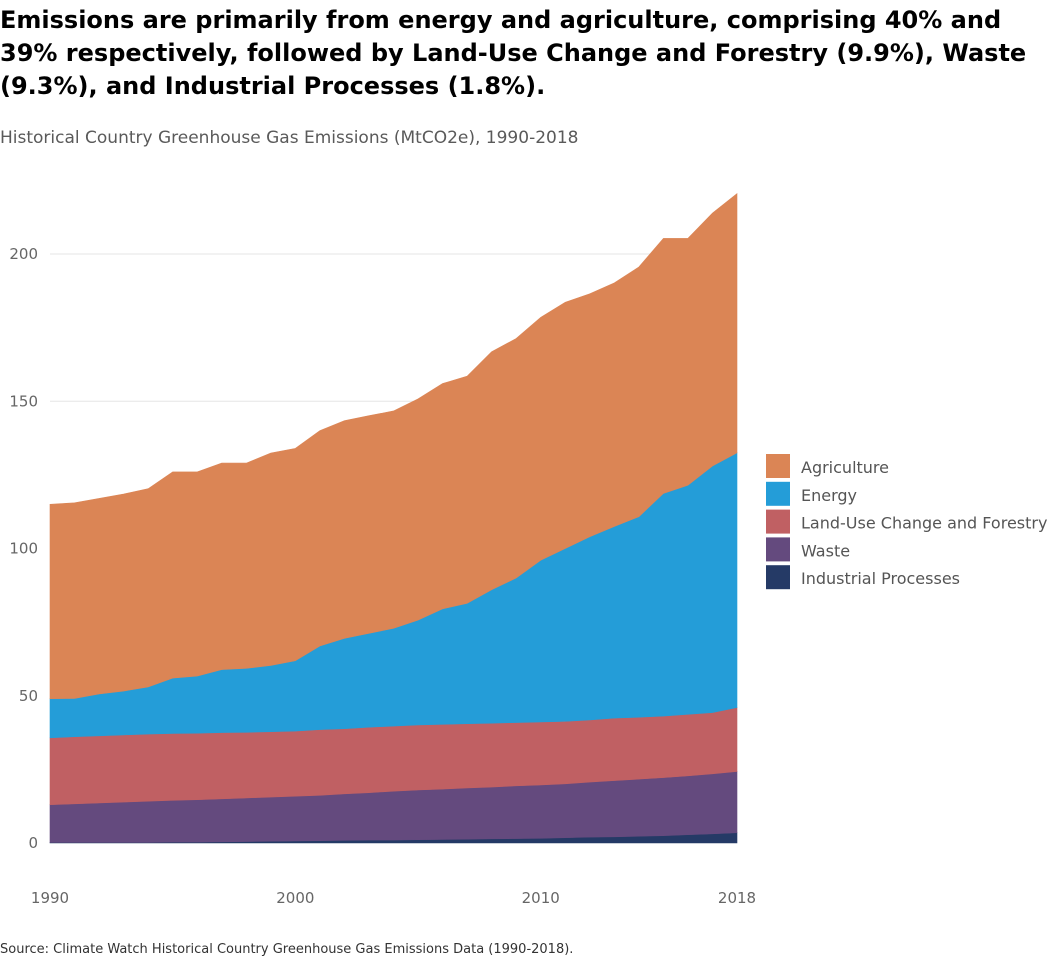 This screenshot has width=1056, height=979. What do you see at coordinates (23, 254) in the screenshot?
I see `y-tick-label: 200` at bounding box center [23, 254].